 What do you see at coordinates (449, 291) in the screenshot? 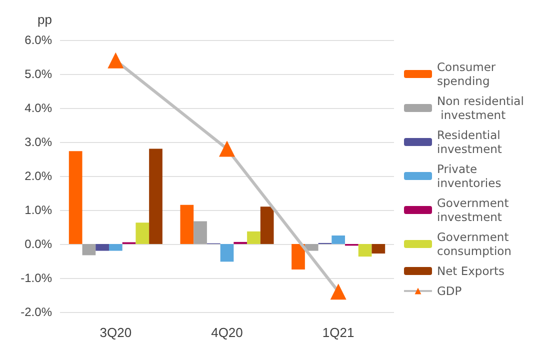
I see `legend-label: GDP` at bounding box center [449, 291].